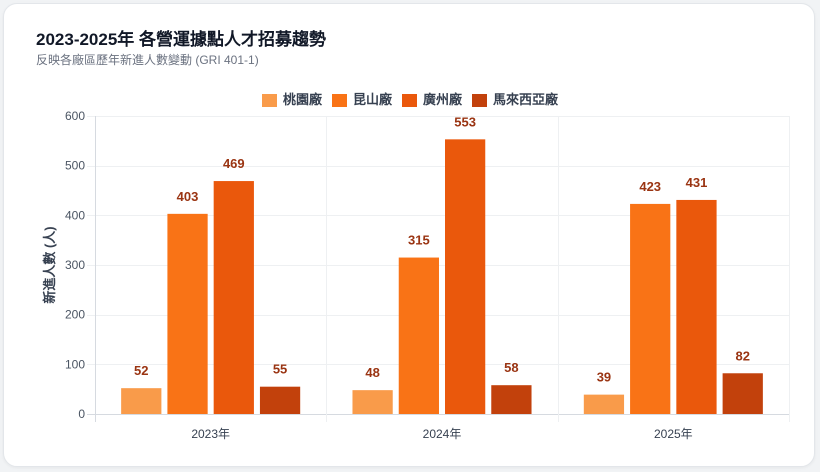  What do you see at coordinates (147, 60) in the screenshot?
I see `chart-subtitle: 反映各廠區歷年新進人數變動 (GRI 401-1)` at bounding box center [147, 60].